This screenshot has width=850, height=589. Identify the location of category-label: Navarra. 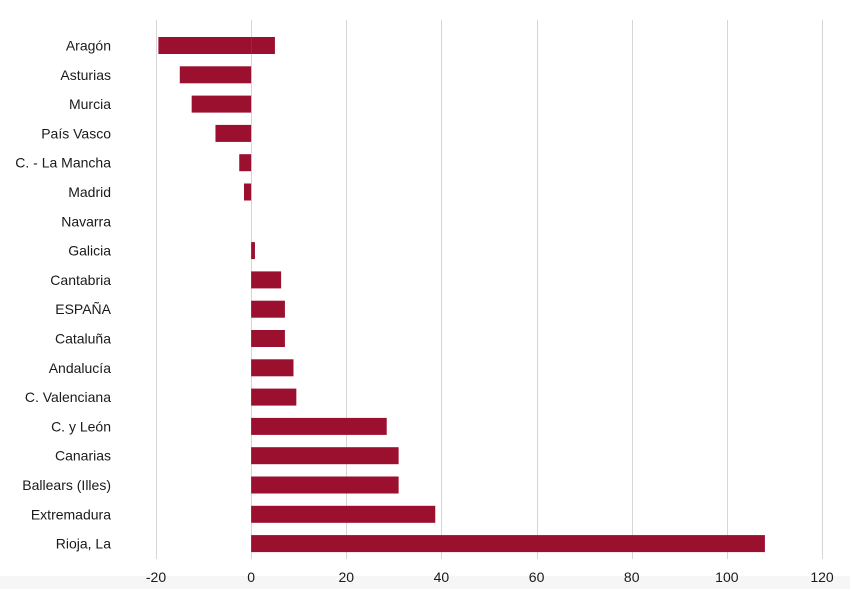
(86, 221).